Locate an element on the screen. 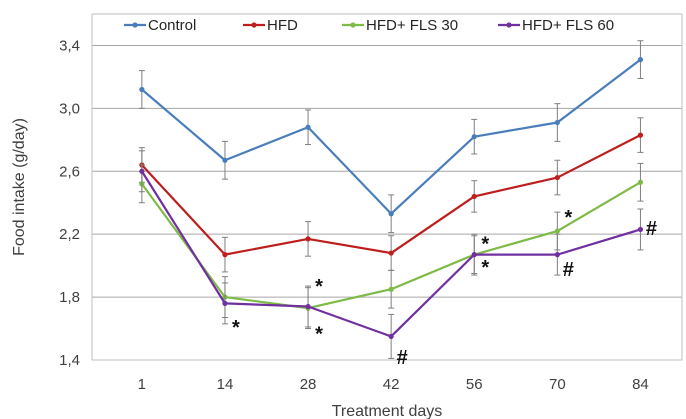 This screenshot has height=419, width=686. legend-label: HFD+ FLS 60 is located at coordinates (568, 25).